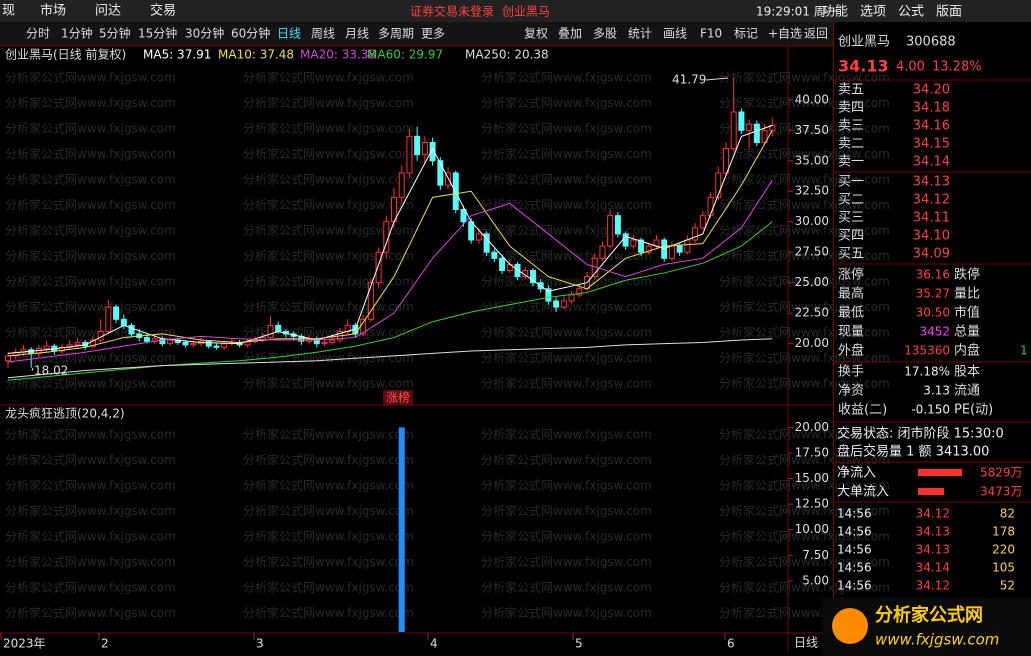  Describe the element at coordinates (873, 12) in the screenshot. I see `right-menu-item: 选项` at that location.